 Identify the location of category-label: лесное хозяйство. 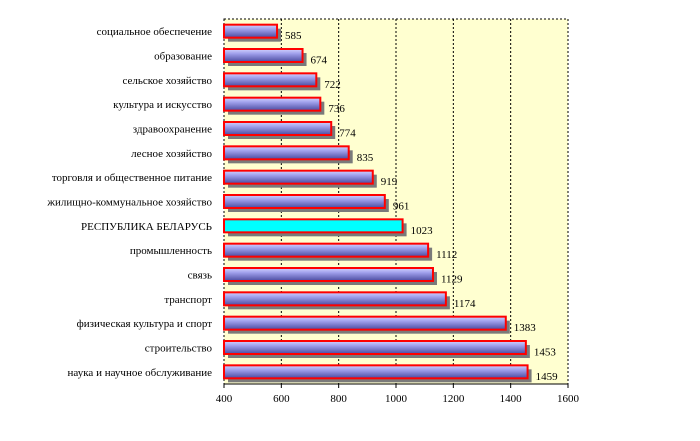
(171, 154).